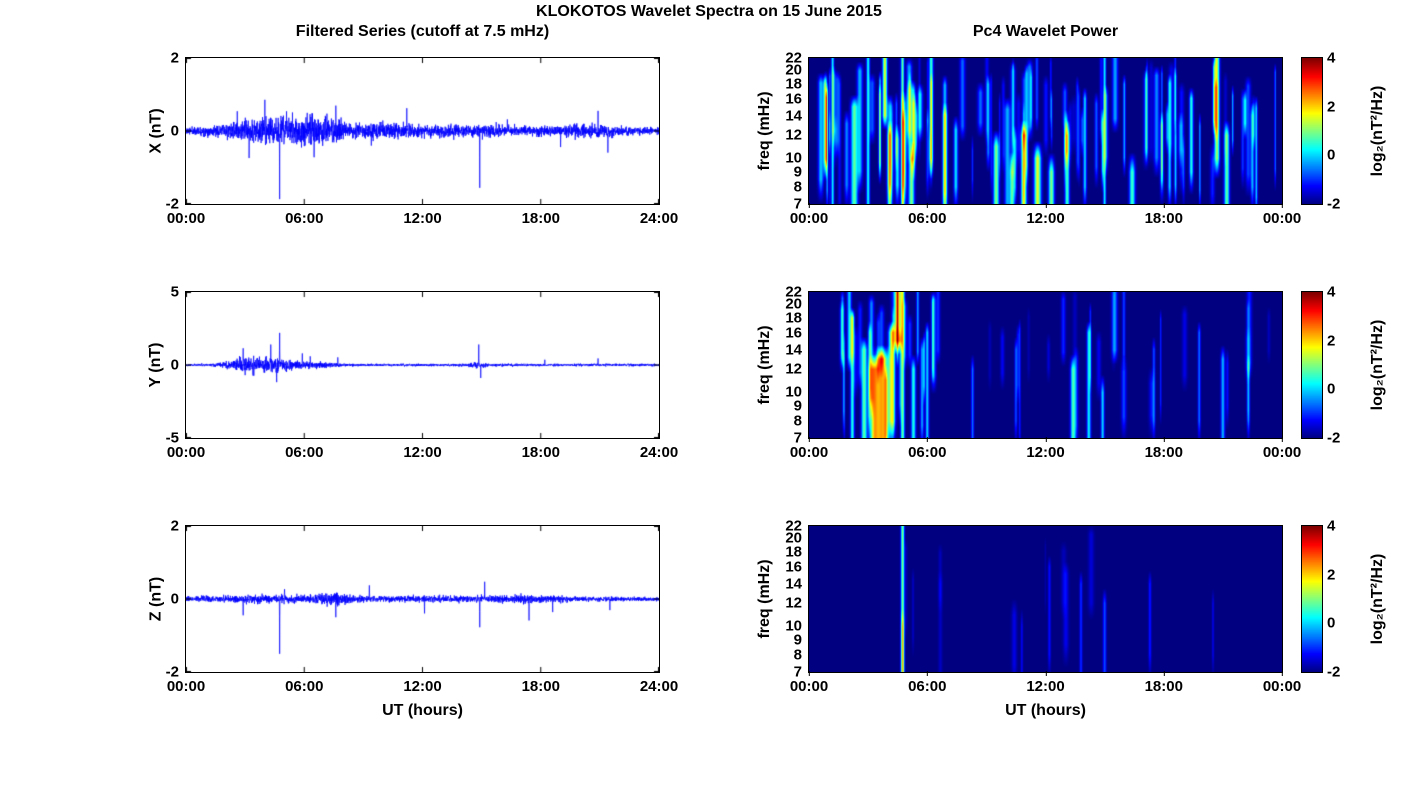  I want to click on x-axis-label-left: UT (hours), so click(422, 710).